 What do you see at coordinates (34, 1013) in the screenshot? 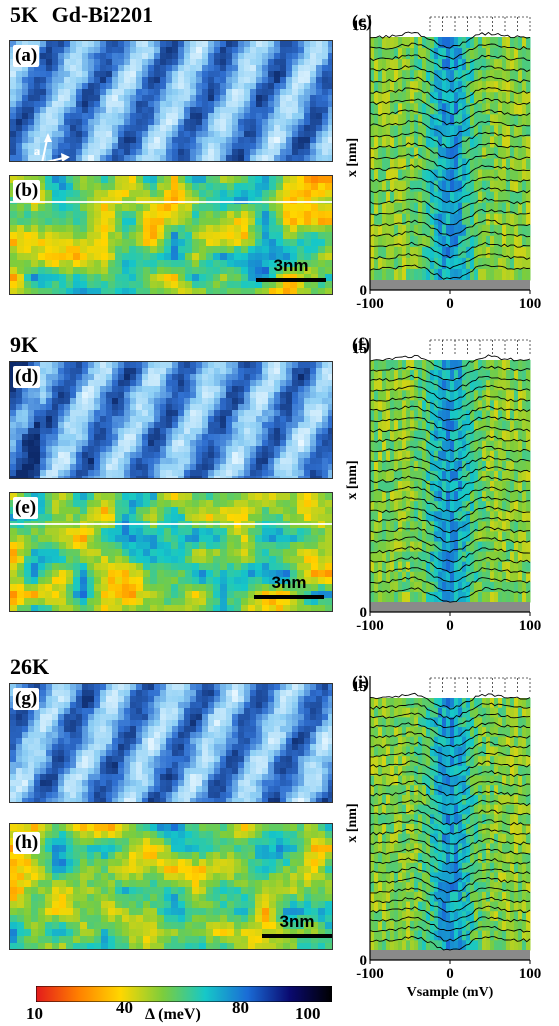
I see `colorbar-tick-10: 10` at bounding box center [34, 1013].